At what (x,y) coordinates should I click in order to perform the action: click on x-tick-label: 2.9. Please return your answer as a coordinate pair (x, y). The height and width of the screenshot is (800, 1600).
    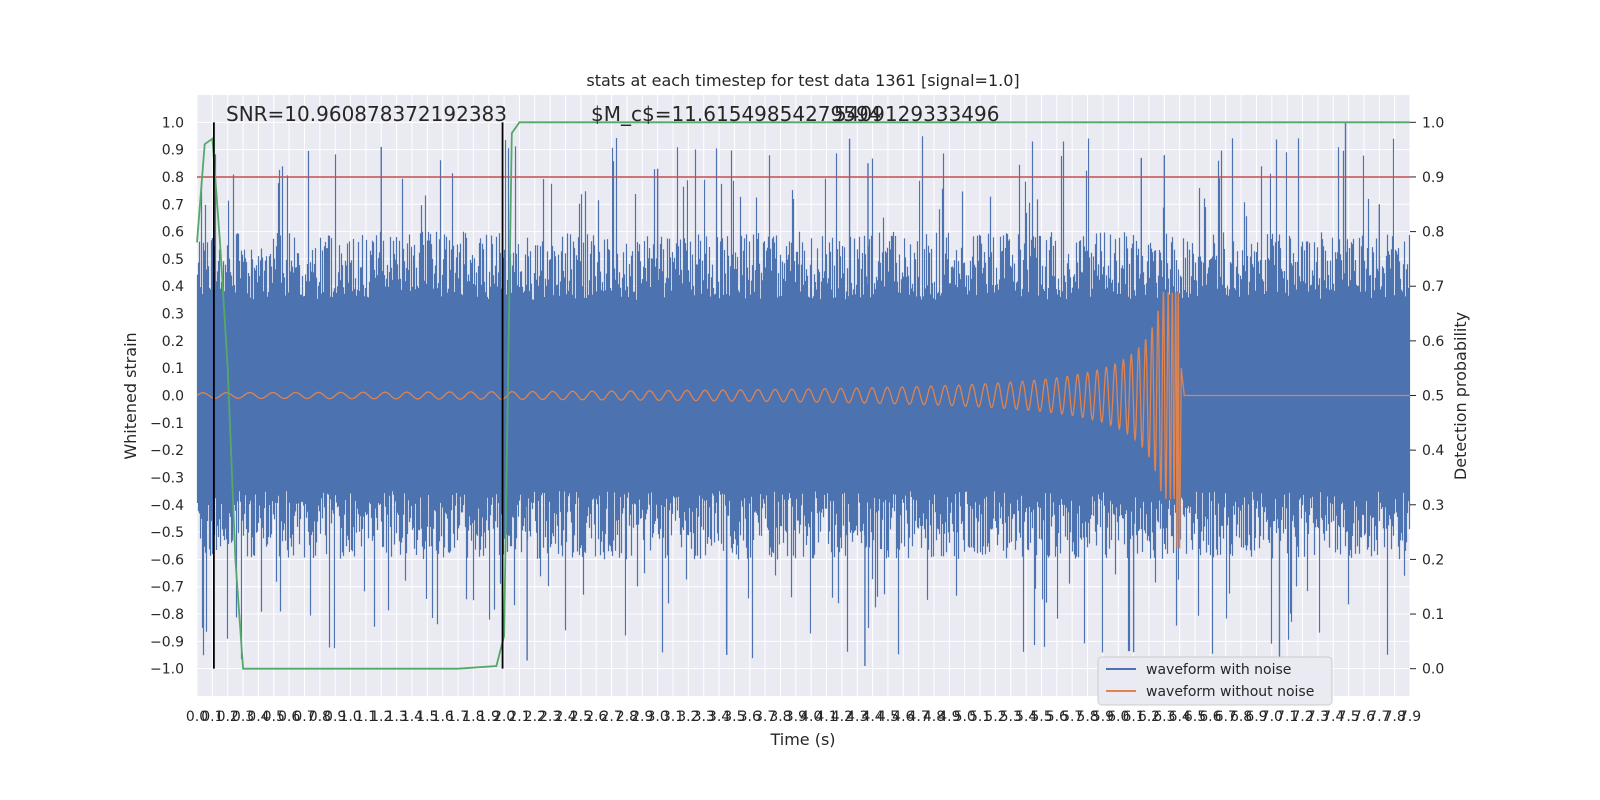
    Looking at the image, I should click on (642, 717).